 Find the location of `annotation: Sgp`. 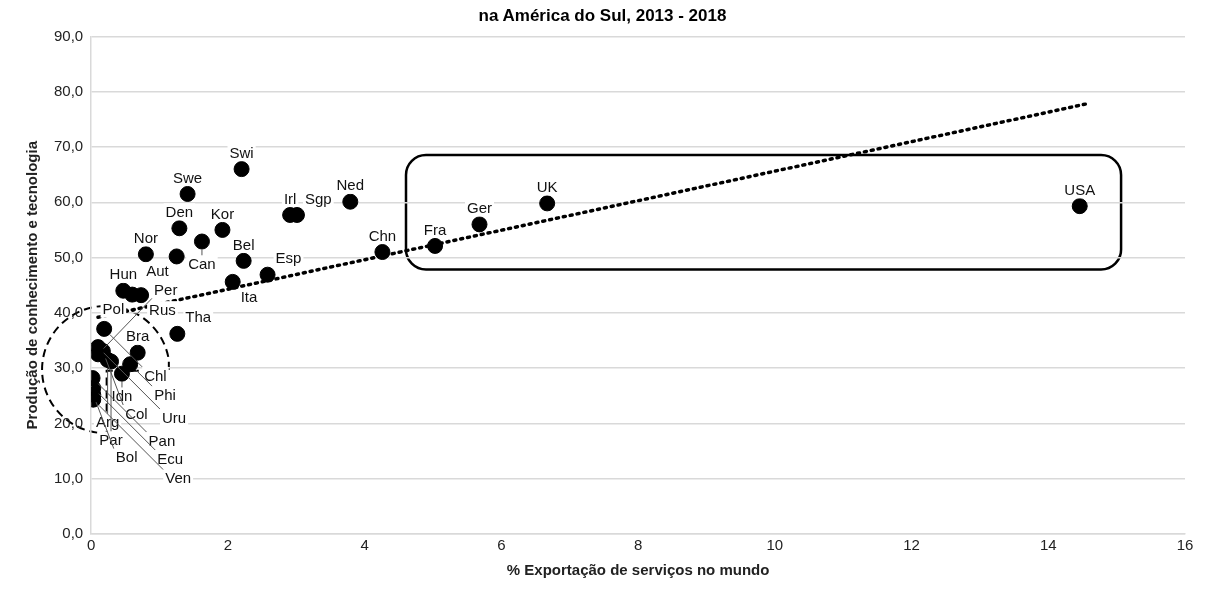

annotation: Sgp is located at coordinates (318, 198).